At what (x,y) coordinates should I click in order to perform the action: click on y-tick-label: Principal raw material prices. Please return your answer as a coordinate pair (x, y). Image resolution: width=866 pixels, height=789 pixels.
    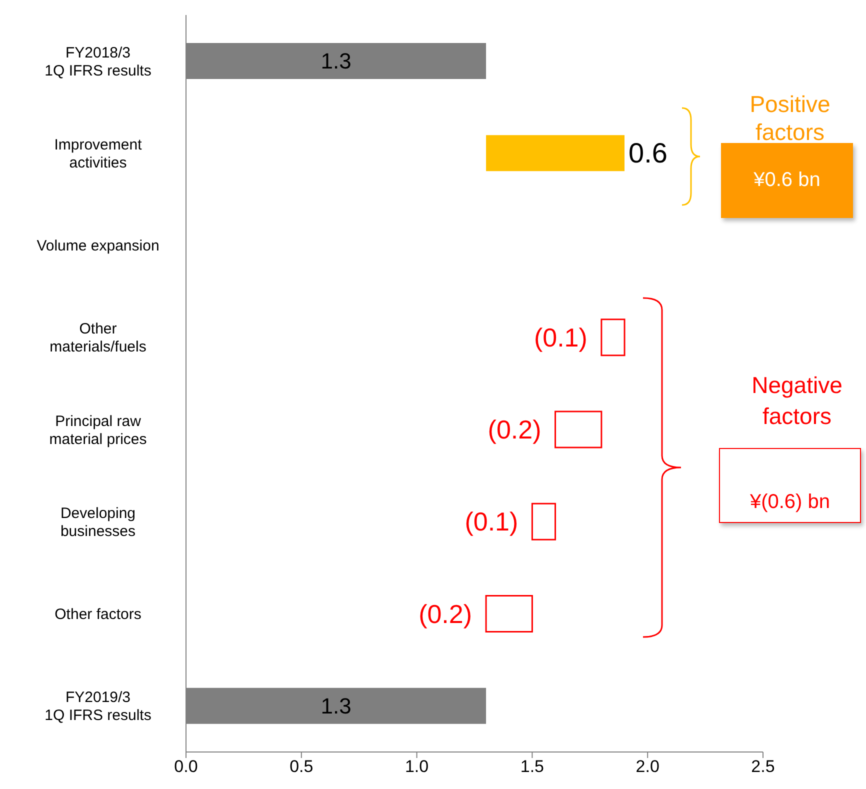
    Looking at the image, I should click on (98, 430).